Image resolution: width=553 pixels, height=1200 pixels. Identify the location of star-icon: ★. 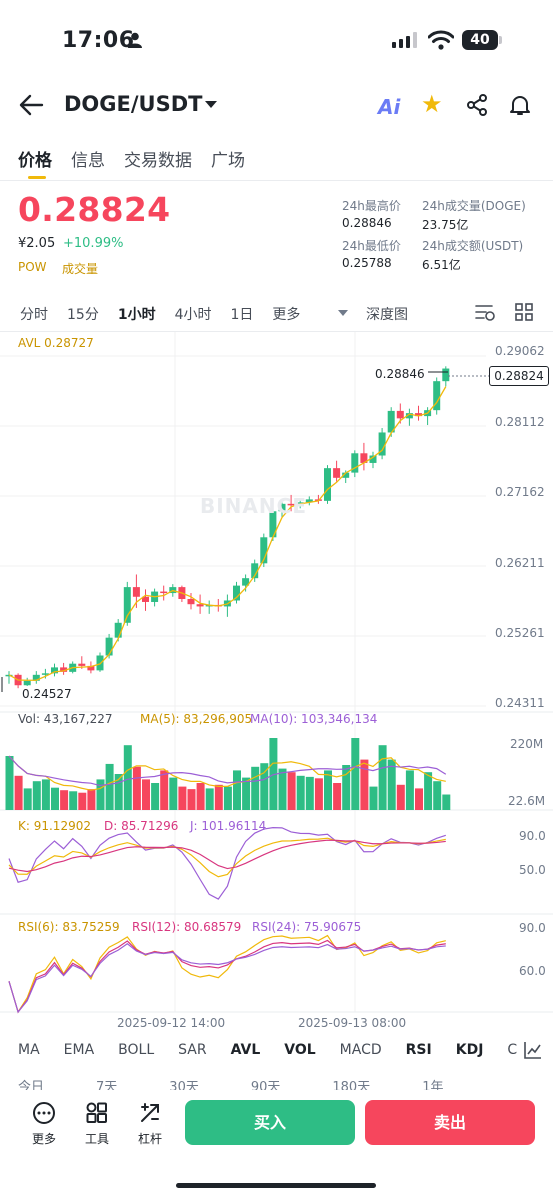
(432, 104).